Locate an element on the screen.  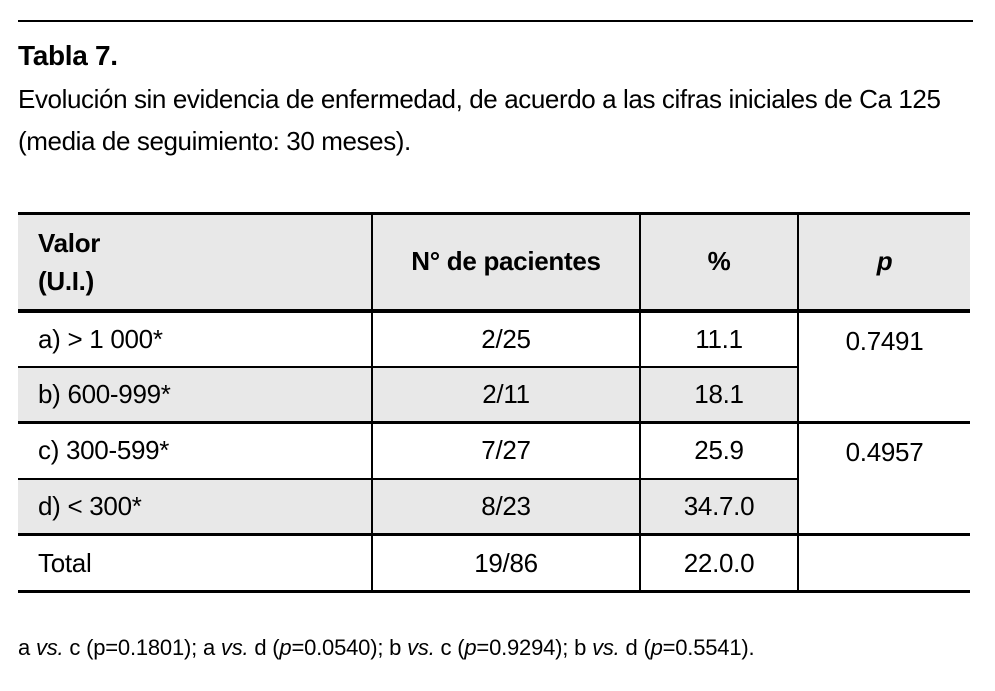
cell-valor-d: d) < 300* is located at coordinates (195, 507).